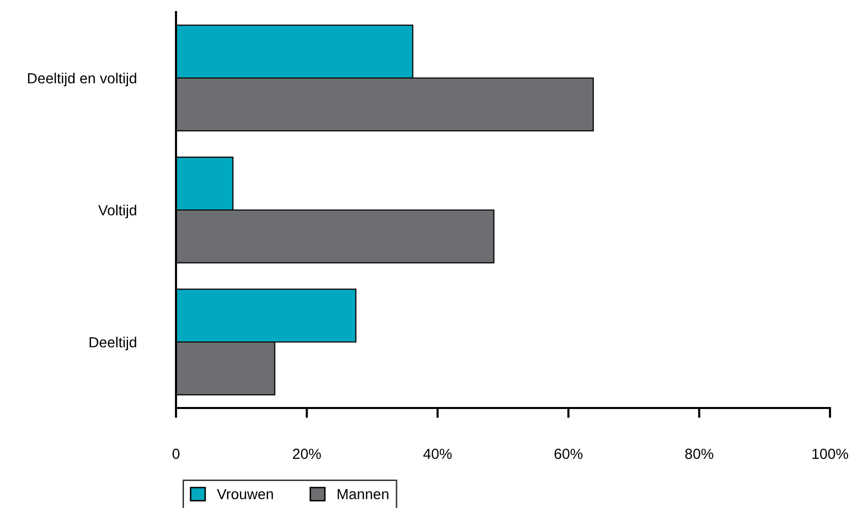 This screenshot has height=508, width=856. What do you see at coordinates (82, 79) in the screenshot?
I see `y-tick-label: Deeltijd en voltijd` at bounding box center [82, 79].